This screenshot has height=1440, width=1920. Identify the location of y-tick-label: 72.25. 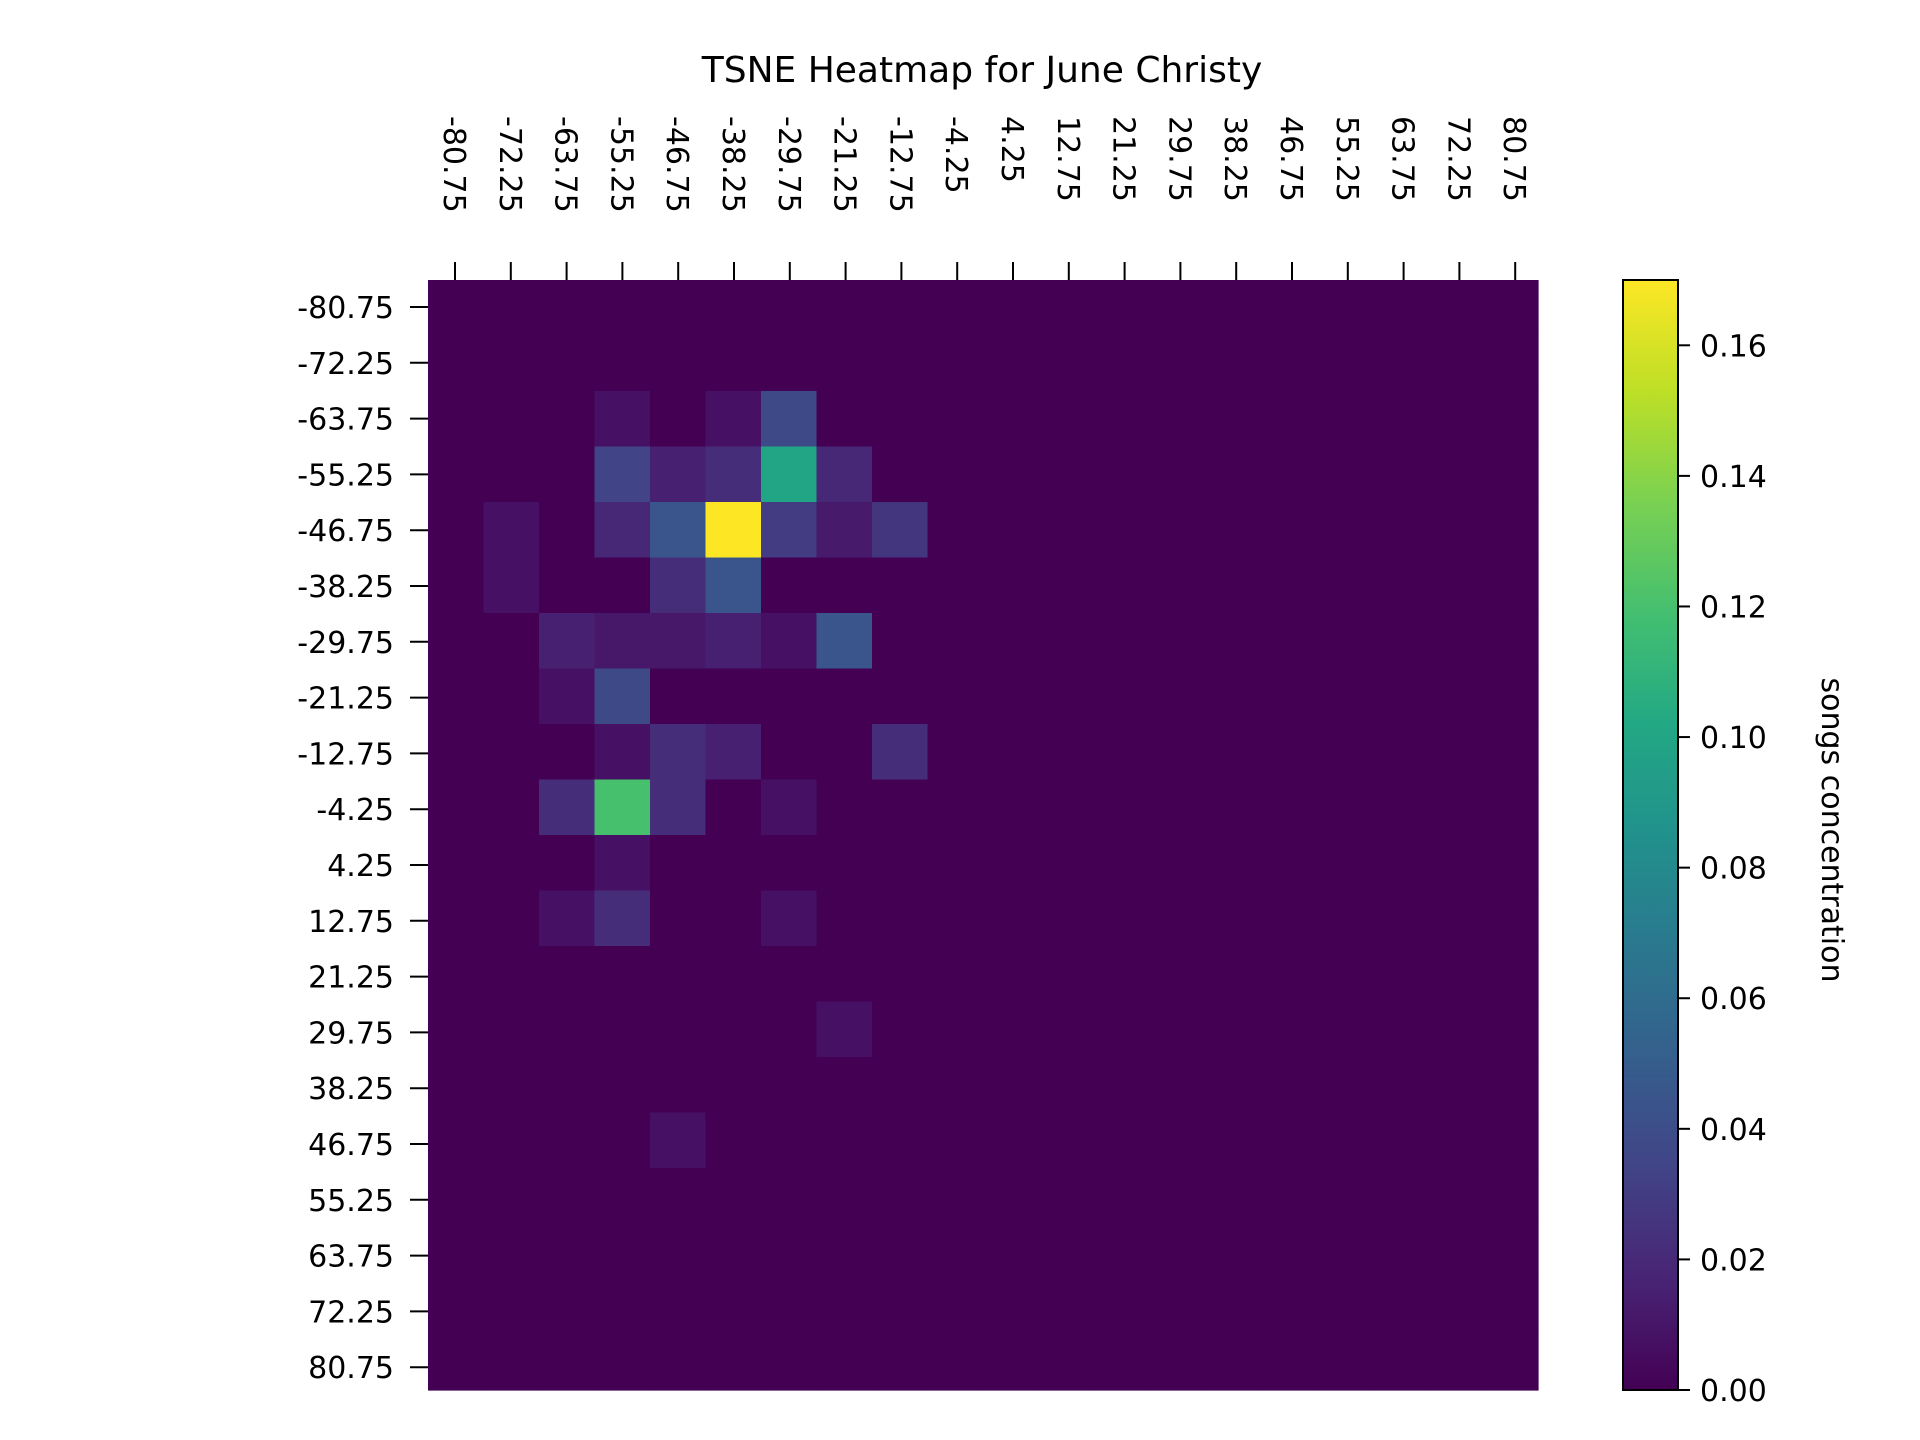
(351, 1312).